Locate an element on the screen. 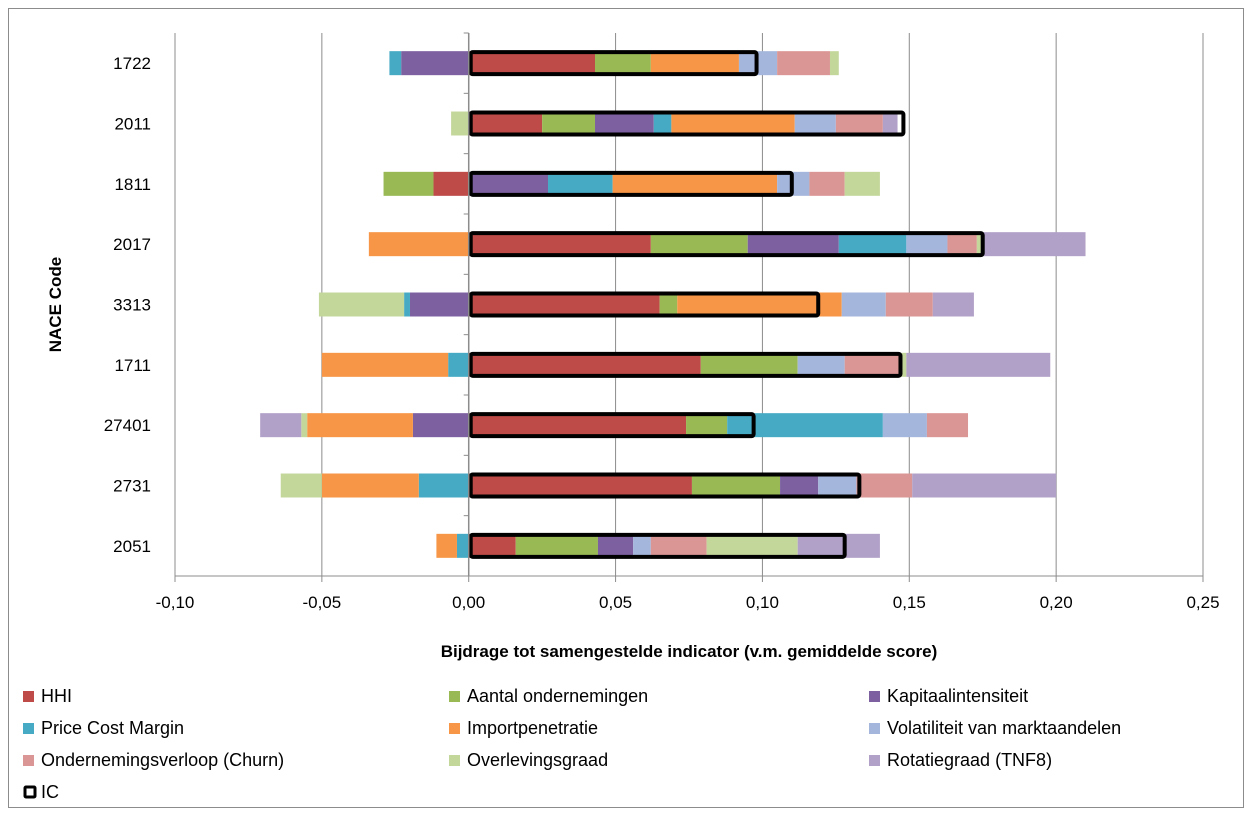 The width and height of the screenshot is (1253, 814). y-tick-label: 1722 is located at coordinates (132, 63).